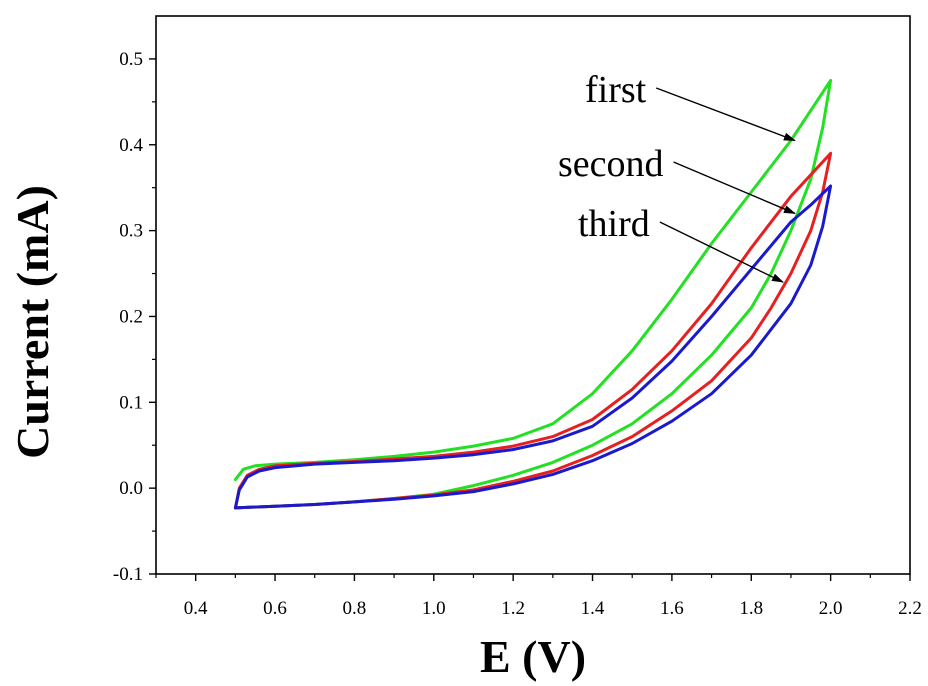  I want to click on x-tick-label: 0.6, so click(275, 608).